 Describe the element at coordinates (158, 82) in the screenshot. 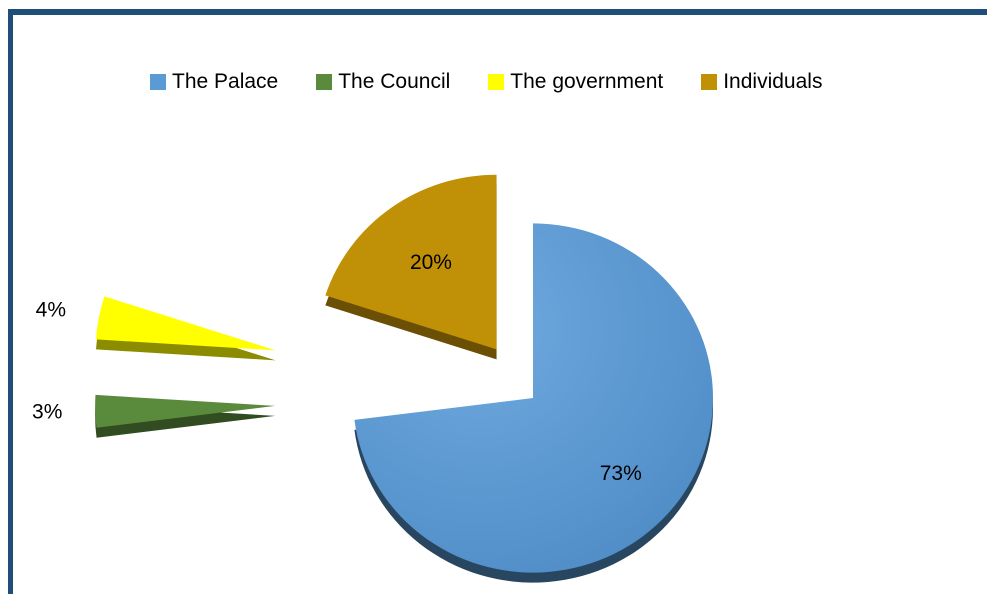

I see `legend-swatch-palace` at that location.